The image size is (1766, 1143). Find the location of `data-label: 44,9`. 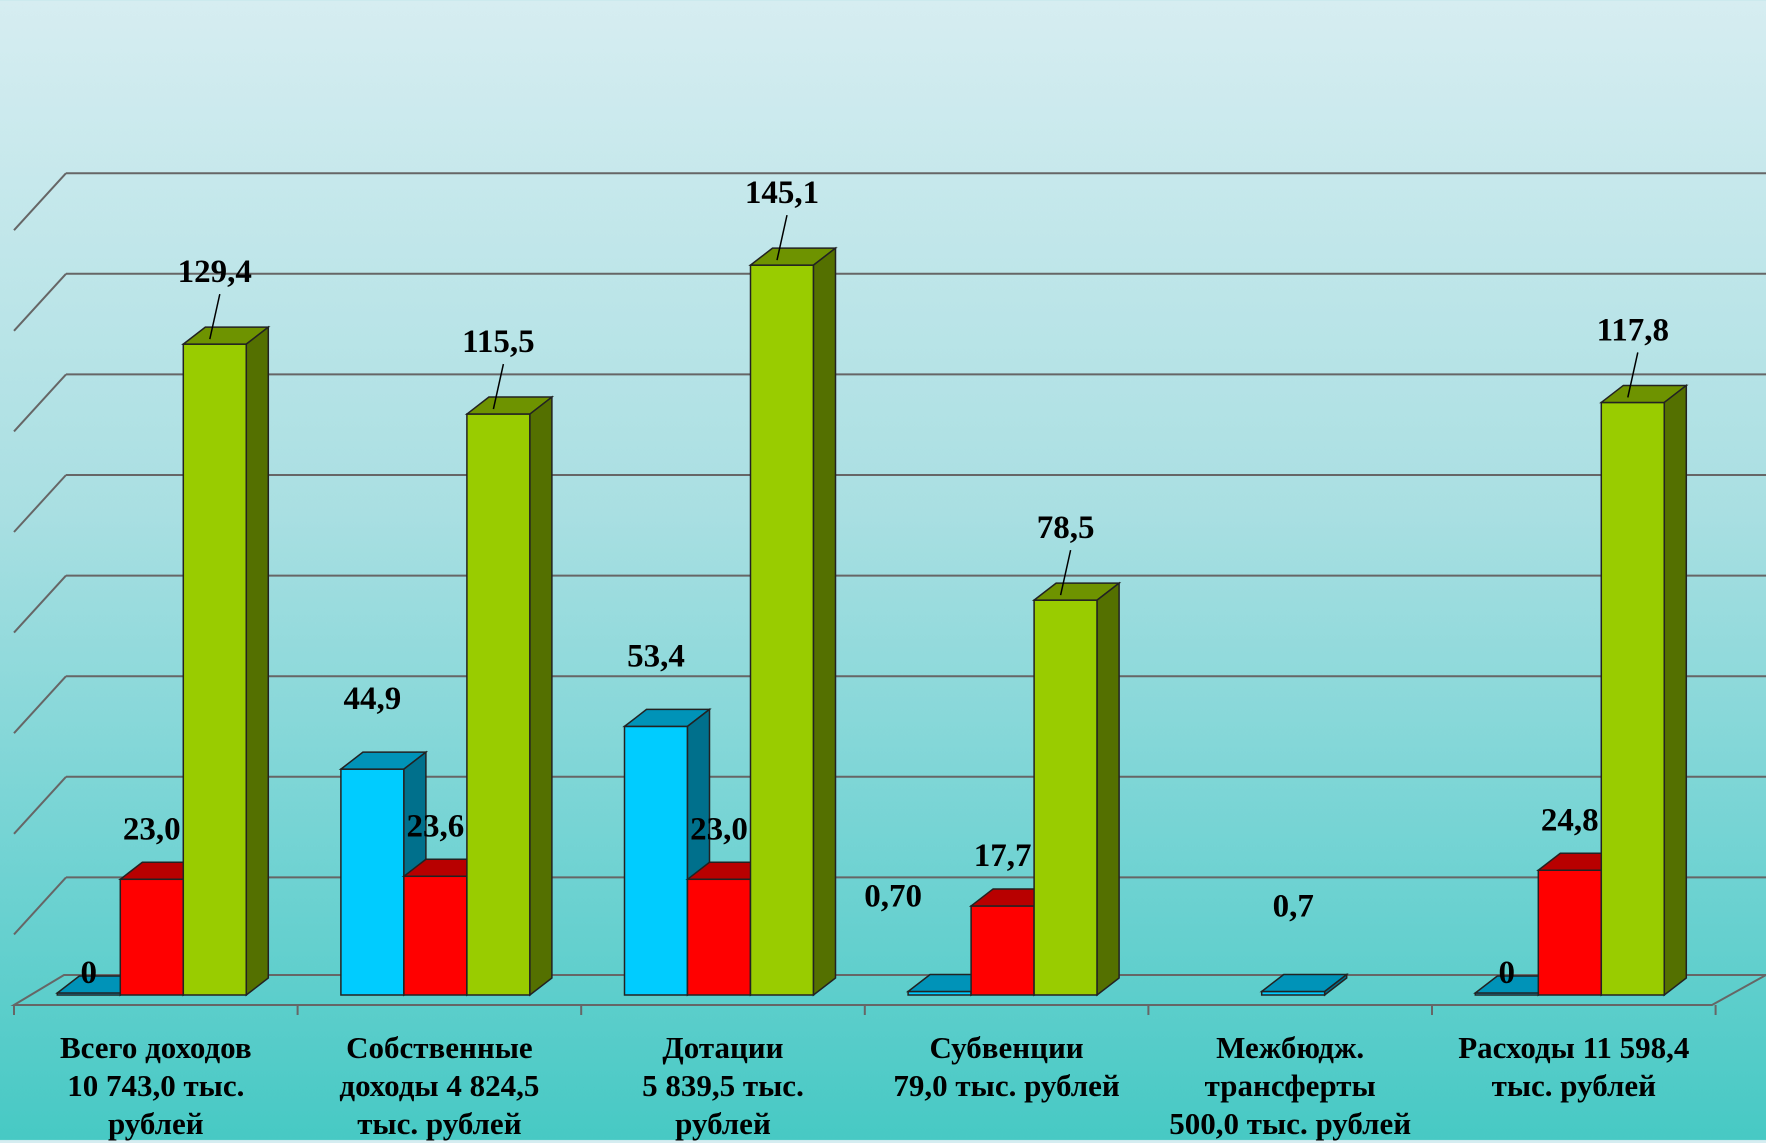

data-label: 44,9 is located at coordinates (373, 699).